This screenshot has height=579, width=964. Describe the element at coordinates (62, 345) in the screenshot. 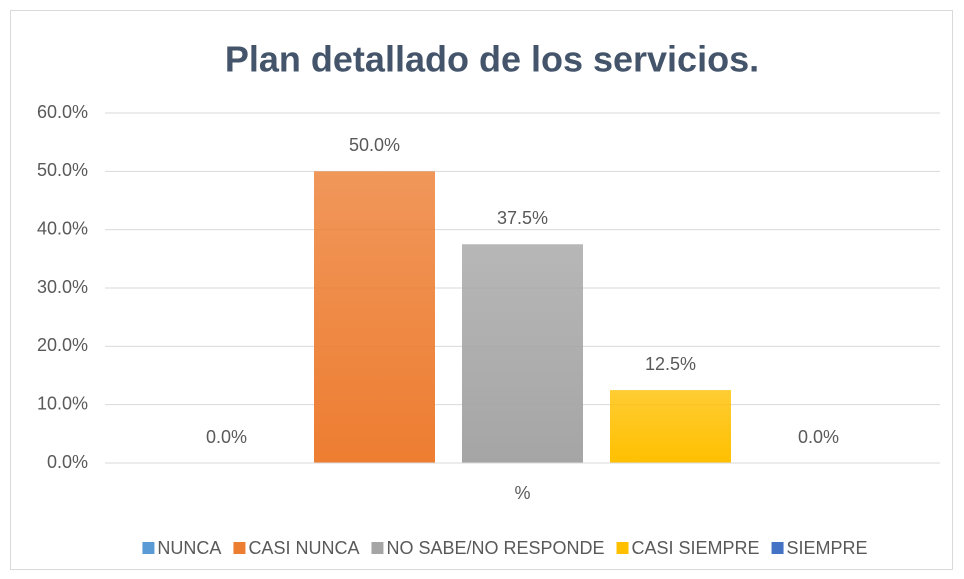

I see `y-tick-label: 20.0%` at that location.